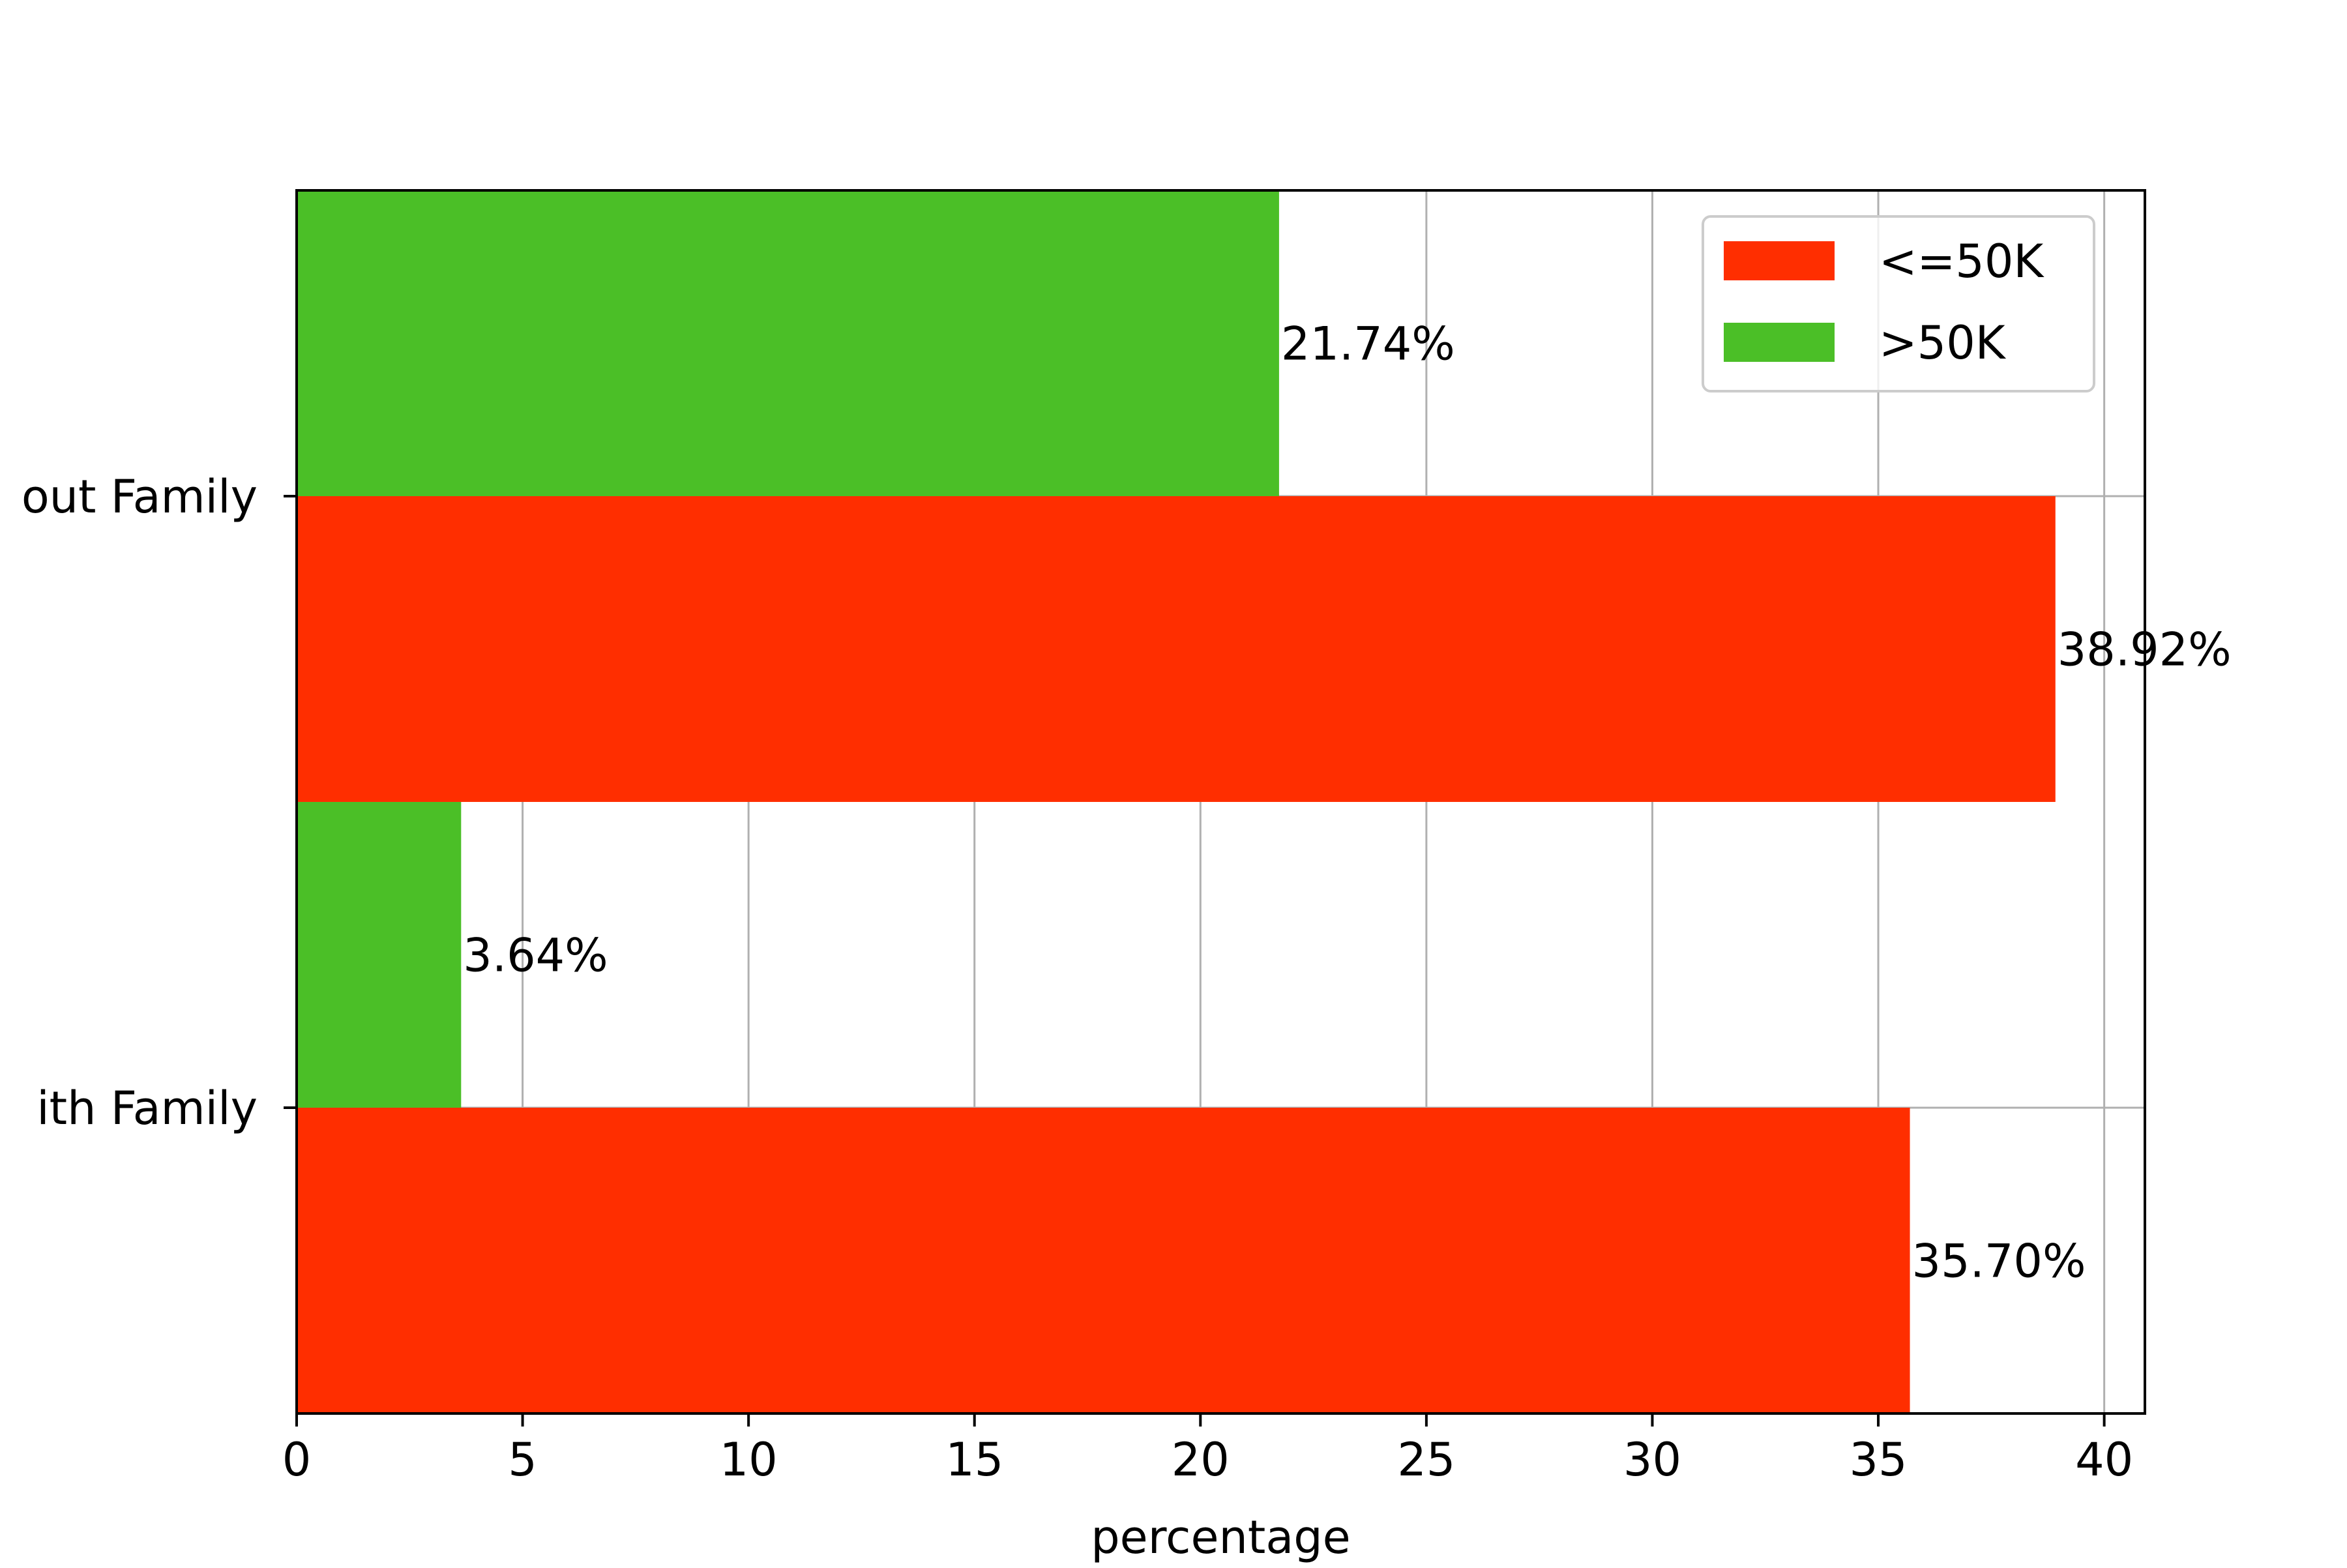 The image size is (2347, 1568). What do you see at coordinates (1961, 261) in the screenshot?
I see `legend-label: <=50K` at bounding box center [1961, 261].